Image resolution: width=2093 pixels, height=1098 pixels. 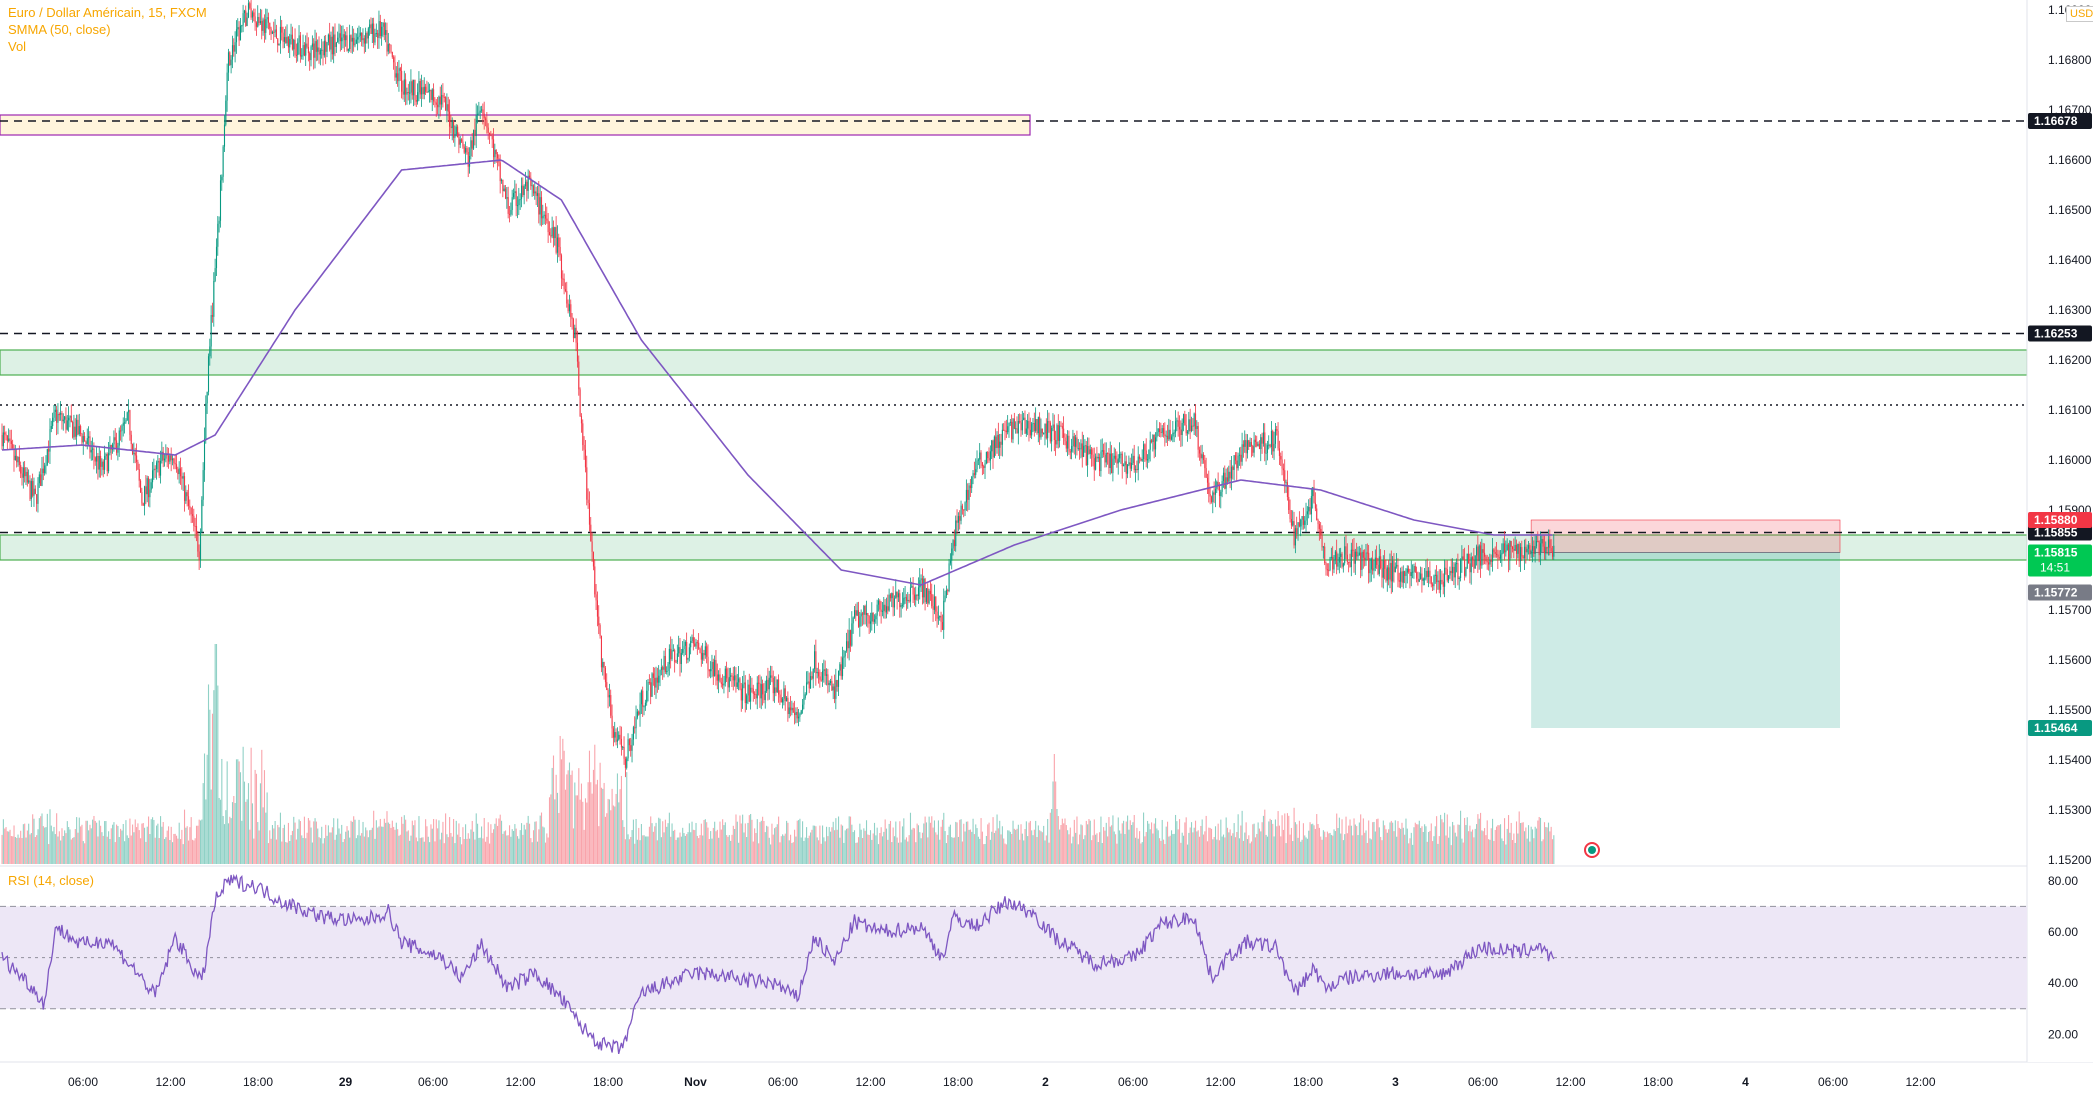 I want to click on time-tick-label: 4, so click(x=1745, y=1082).